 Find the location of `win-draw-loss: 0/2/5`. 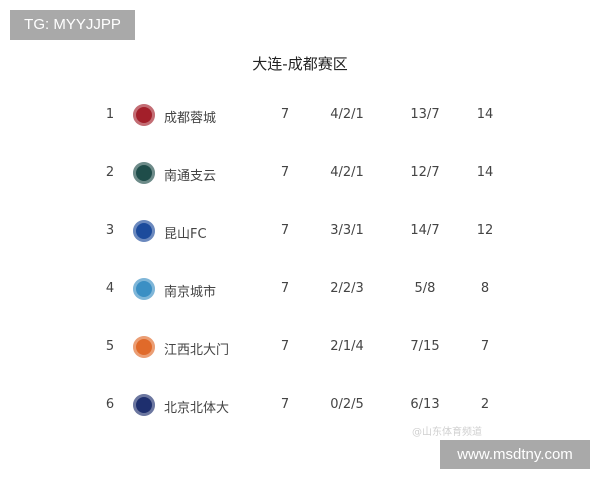

win-draw-loss: 0/2/5 is located at coordinates (347, 404).